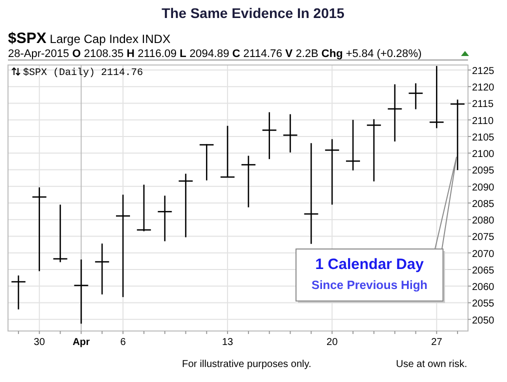 This screenshot has width=507, height=382. Describe the element at coordinates (215, 54) in the screenshot. I see `text: 28-Apr-2015 O 2108.35 H 2116.09 L 2094.89 C 2114.76 V 2.2B Chg +5.84 (+0.28%)` at that location.